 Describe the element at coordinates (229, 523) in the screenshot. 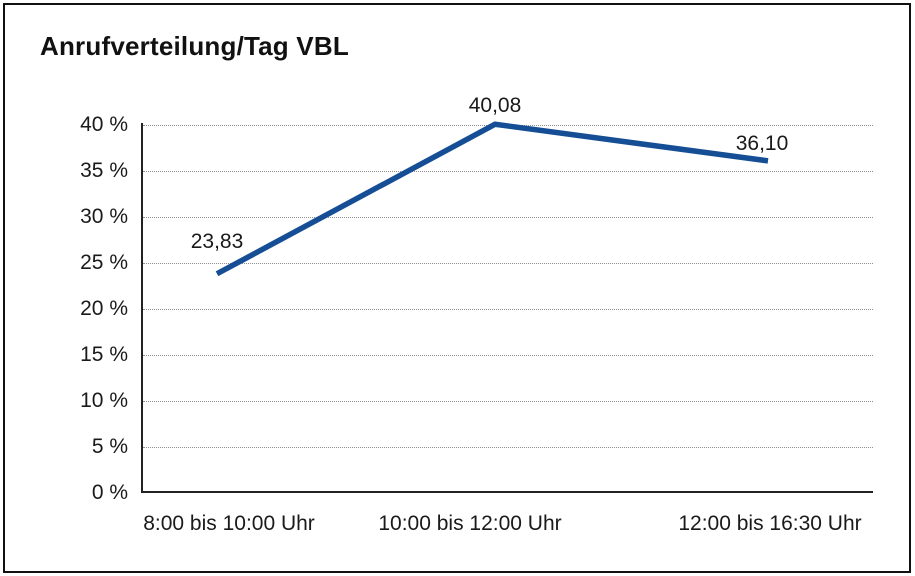

I see `x-axis-category-label: 8:00 bis 10:00 Uhr` at that location.